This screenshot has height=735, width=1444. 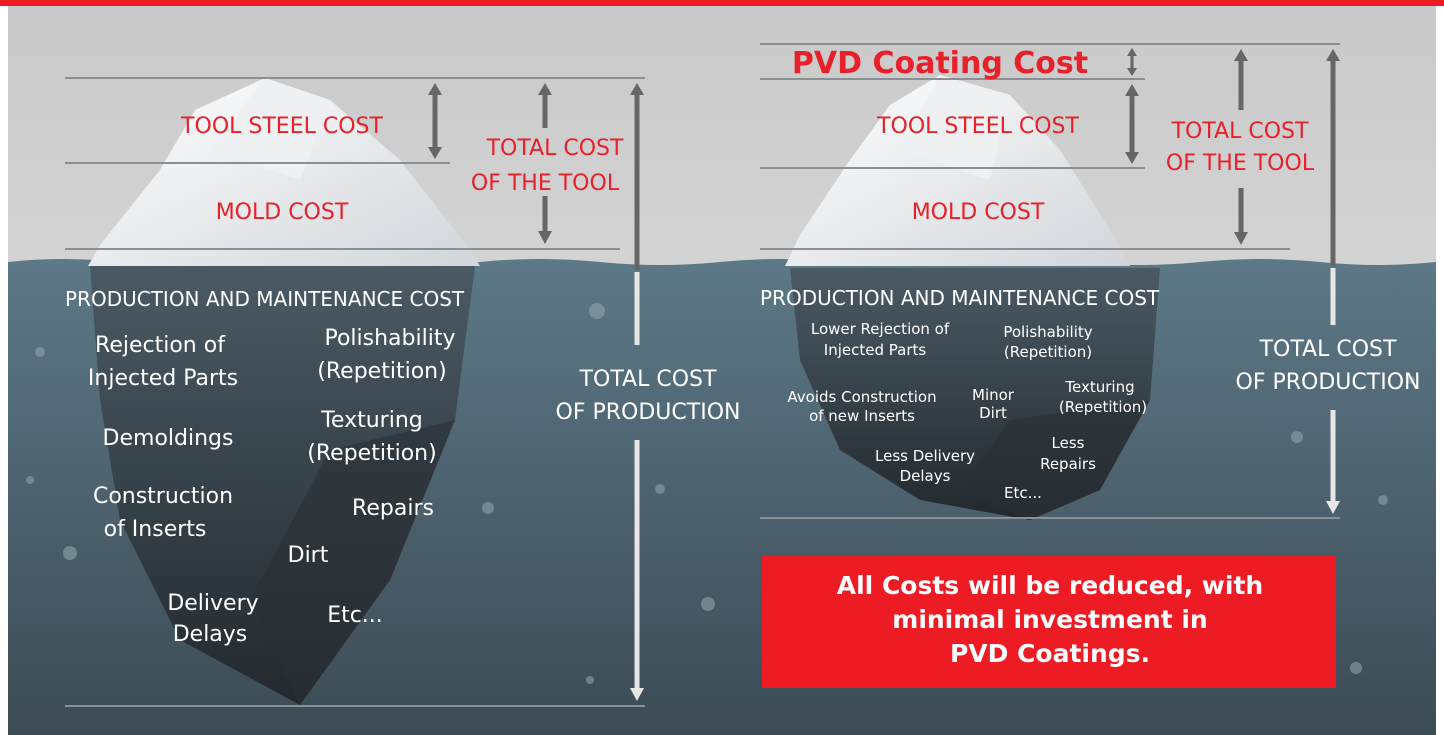 What do you see at coordinates (722, 3) in the screenshot?
I see `top-bar` at bounding box center [722, 3].